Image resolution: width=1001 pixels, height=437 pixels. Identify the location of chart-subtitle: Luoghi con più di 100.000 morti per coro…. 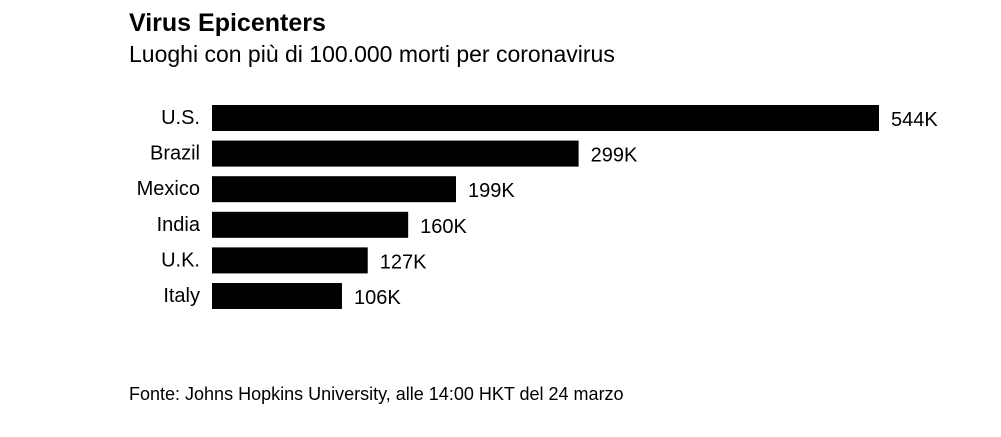
(372, 54).